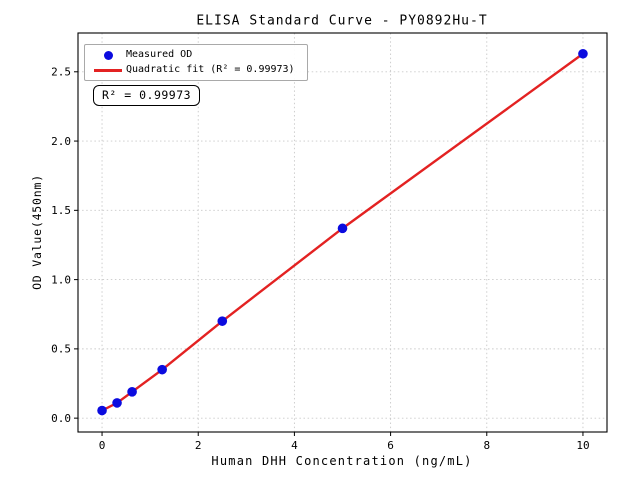 This screenshot has width=640, height=480. I want to click on y-axis-label: OD Value(450nm), so click(37, 232).